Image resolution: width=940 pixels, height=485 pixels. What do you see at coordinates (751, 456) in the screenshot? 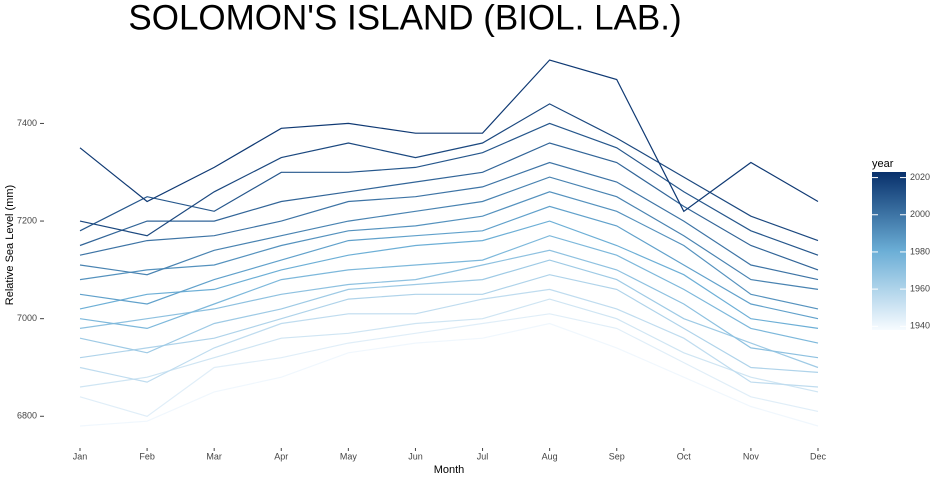
I see `x-tick-label: Nov` at bounding box center [751, 456].